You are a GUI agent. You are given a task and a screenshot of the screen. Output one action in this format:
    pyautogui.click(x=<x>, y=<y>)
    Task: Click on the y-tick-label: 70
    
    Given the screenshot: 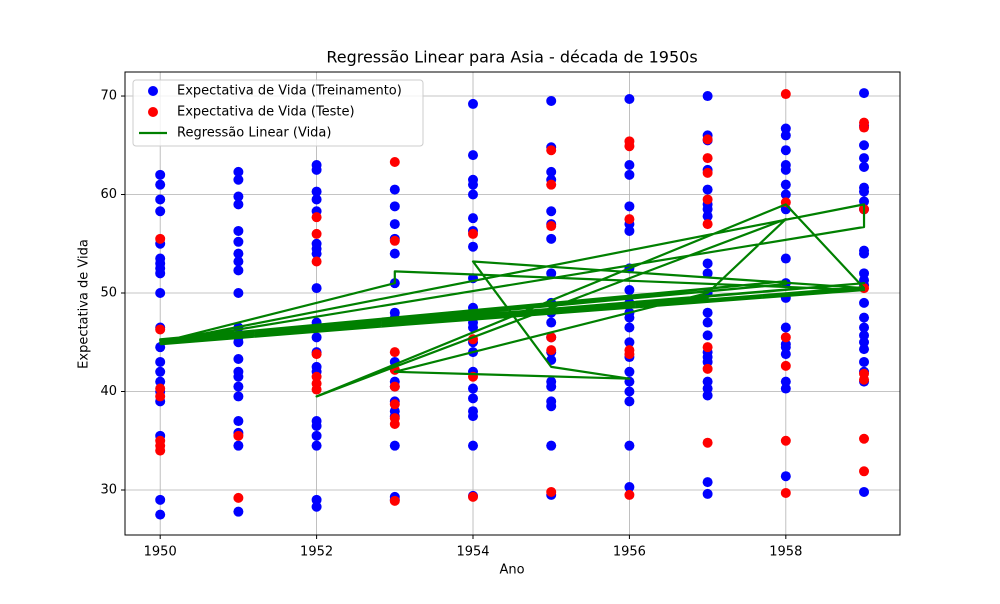 What is the action you would take?
    pyautogui.click(x=108, y=96)
    